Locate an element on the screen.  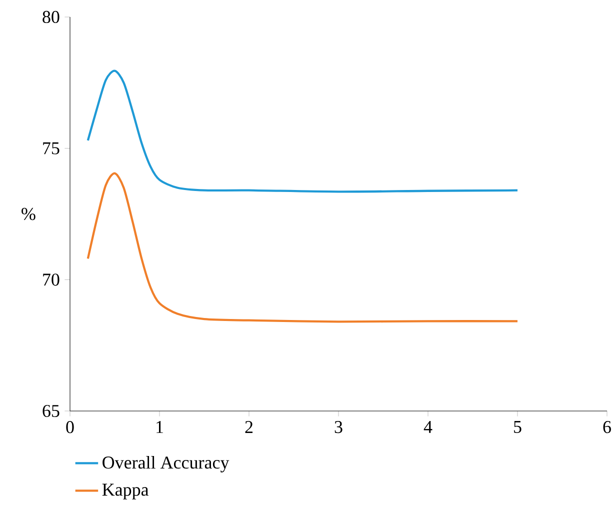
y-axis-title: % is located at coordinates (29, 214).